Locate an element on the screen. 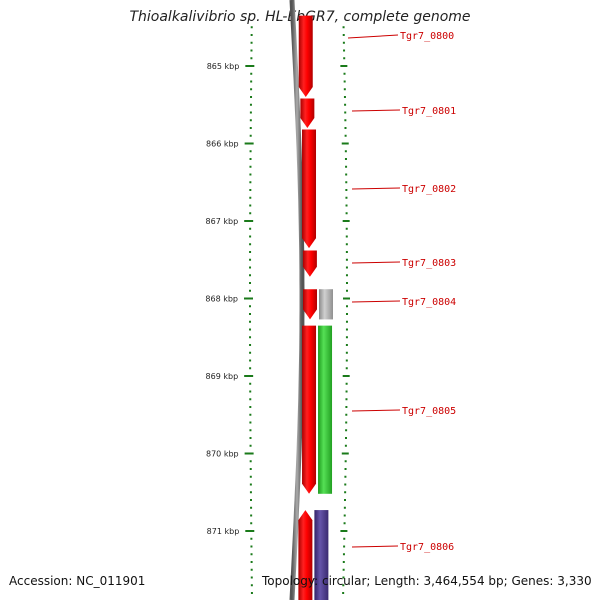 This screenshot has width=600, height=600. gene-label-tgr7_0805: Tgr7_0805 is located at coordinates (429, 411).